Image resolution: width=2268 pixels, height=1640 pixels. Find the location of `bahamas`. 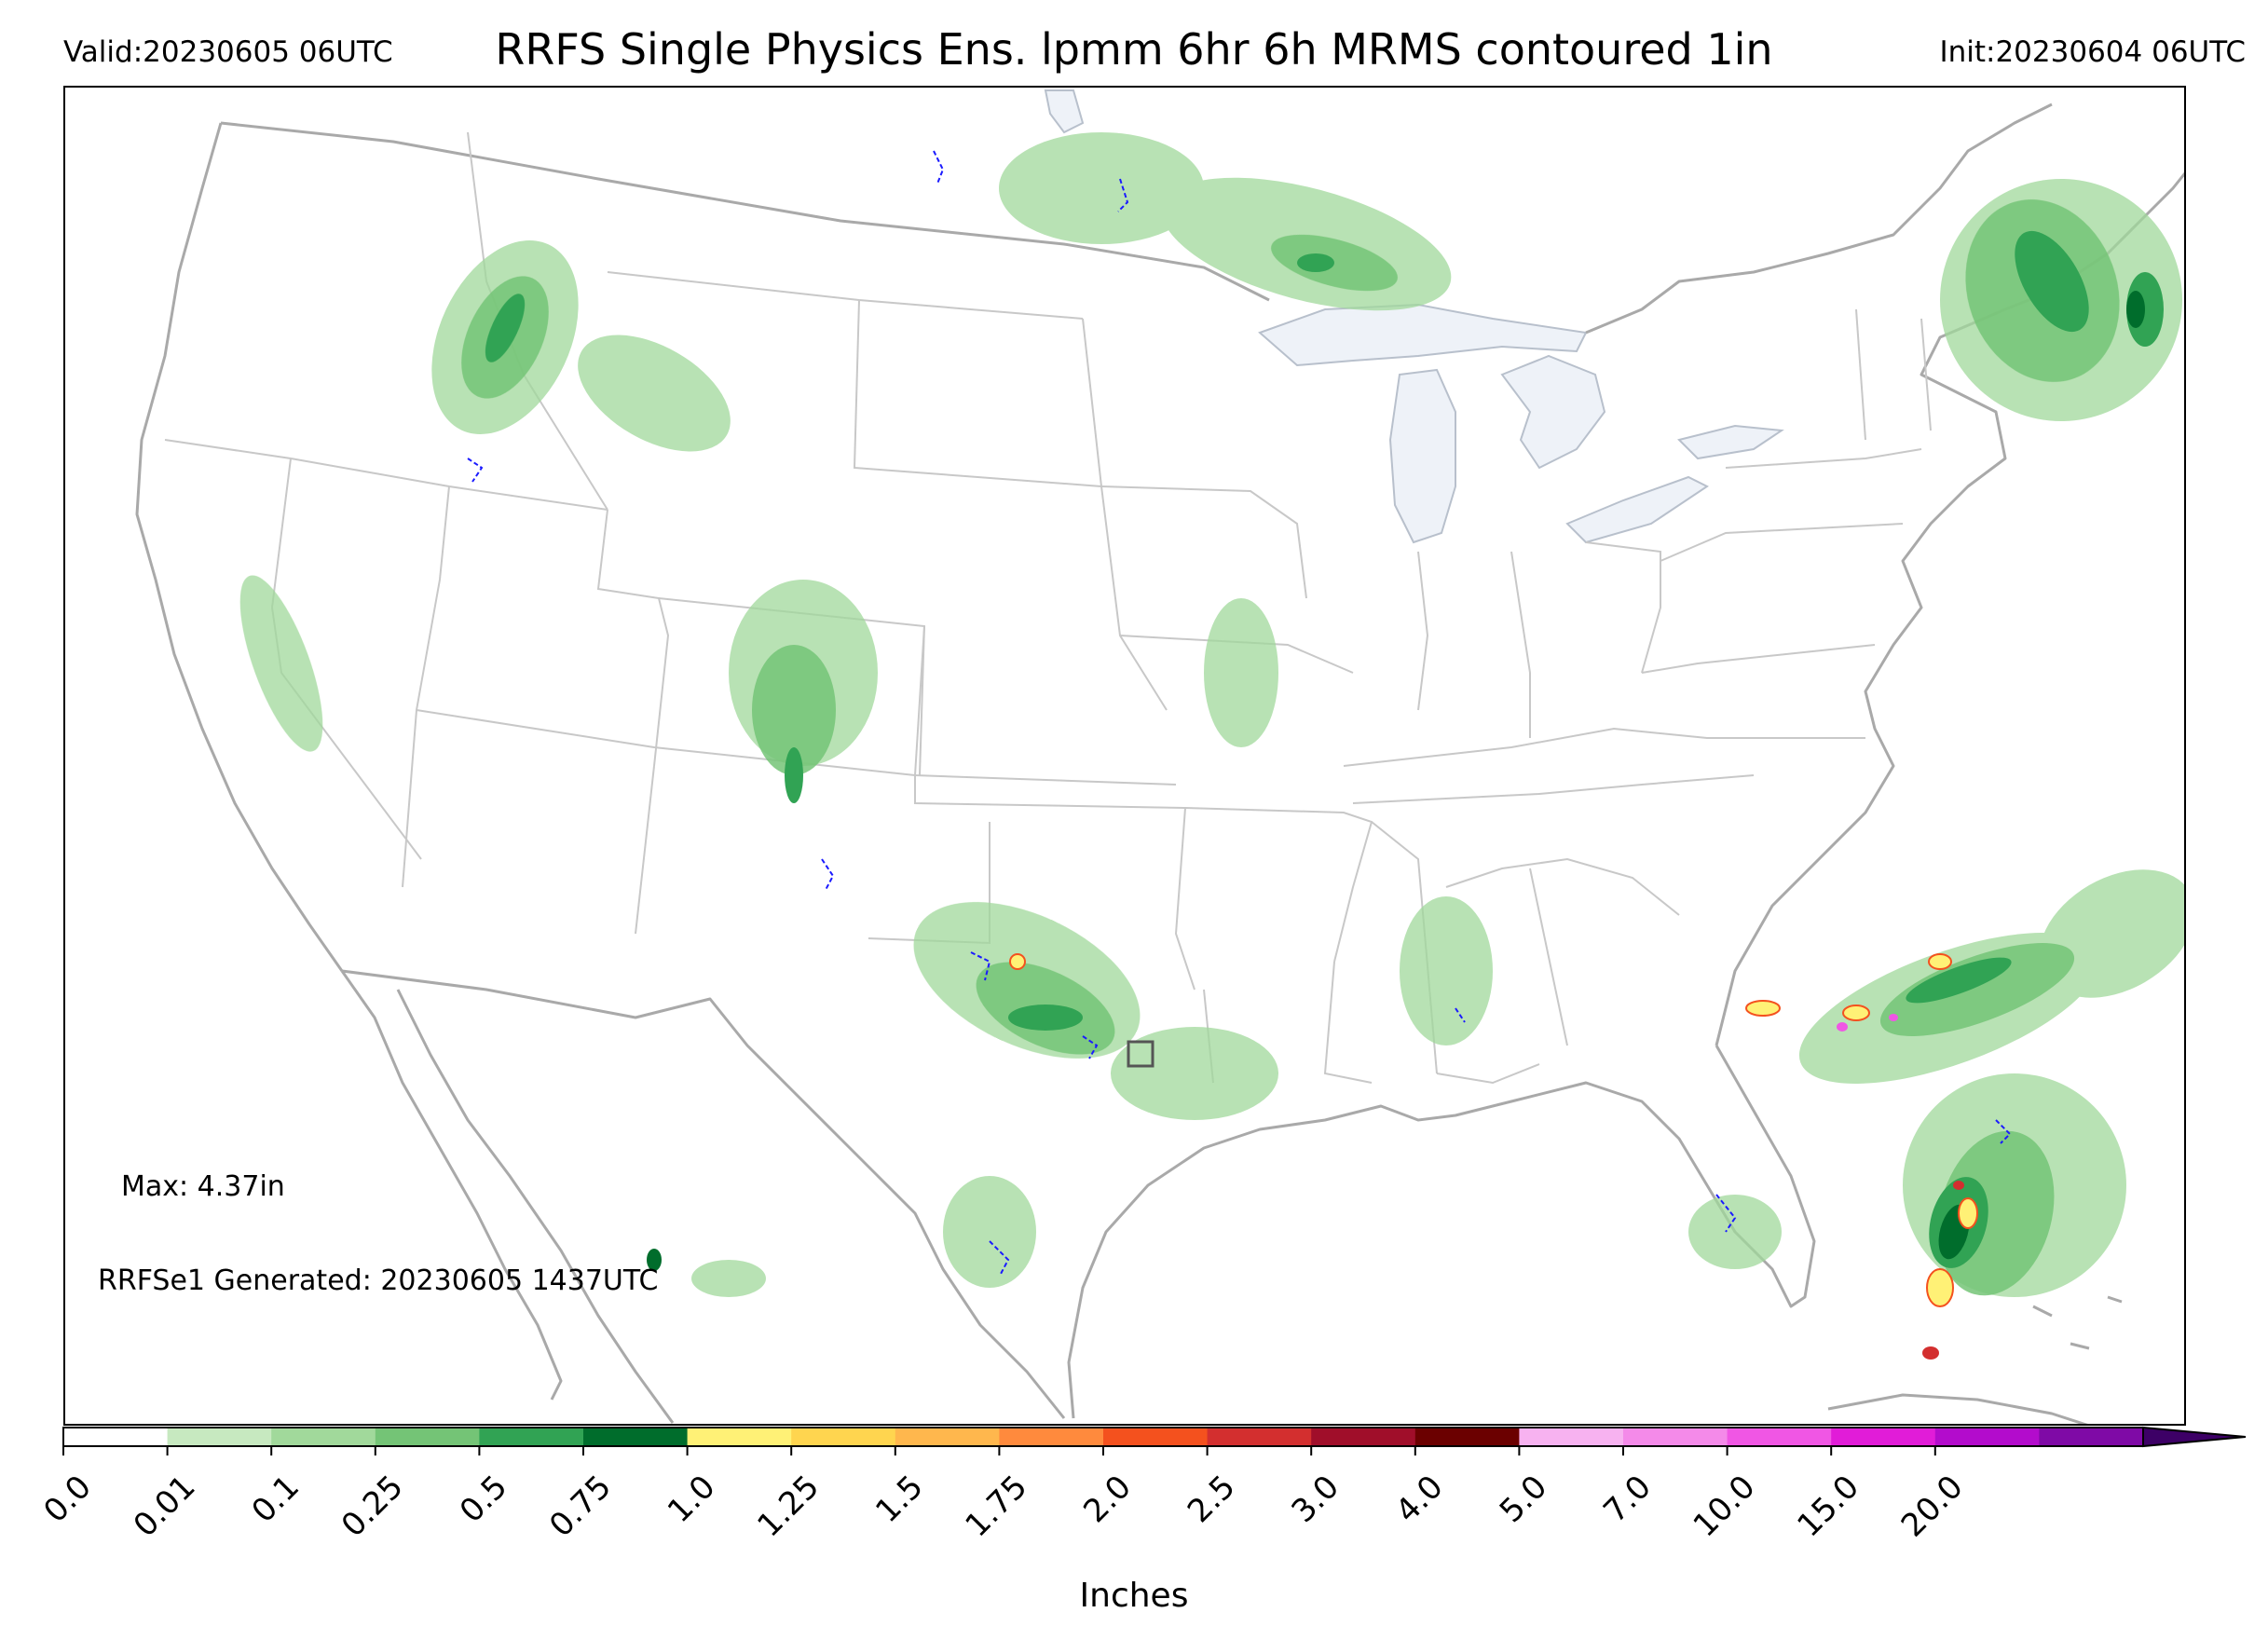

bahamas is located at coordinates (2077, 1322).